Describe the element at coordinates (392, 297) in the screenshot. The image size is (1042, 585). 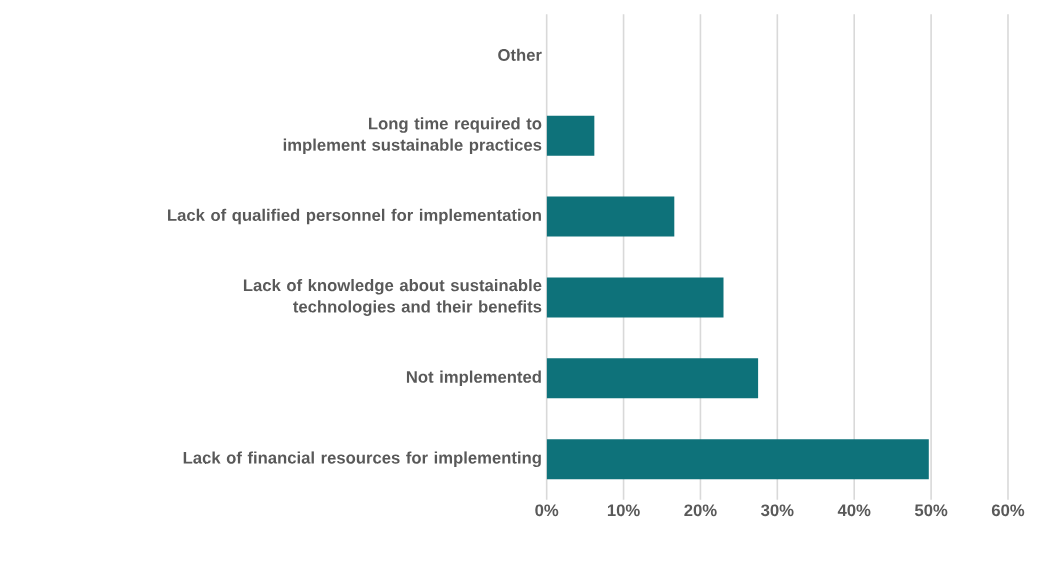
I see `y-tick-label: Lack of knowledge about sustainable technologies and their benefits` at that location.